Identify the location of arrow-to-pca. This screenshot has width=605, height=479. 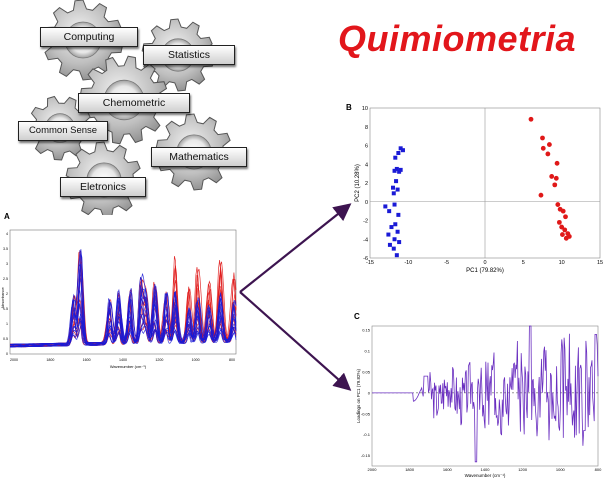
(295, 248).